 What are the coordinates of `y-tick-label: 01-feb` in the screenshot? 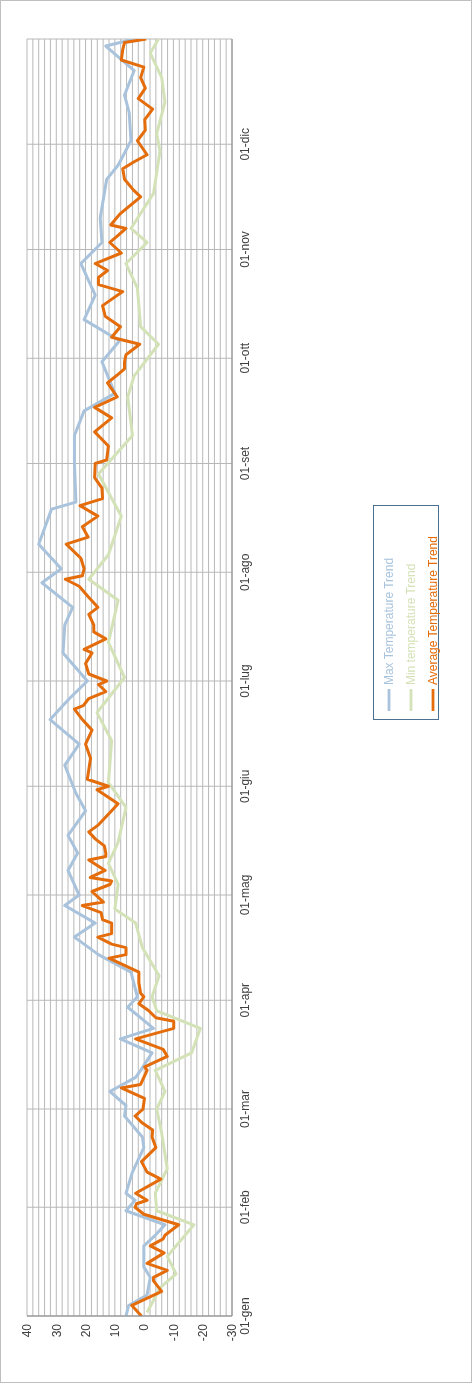 It's located at (244, 1207).